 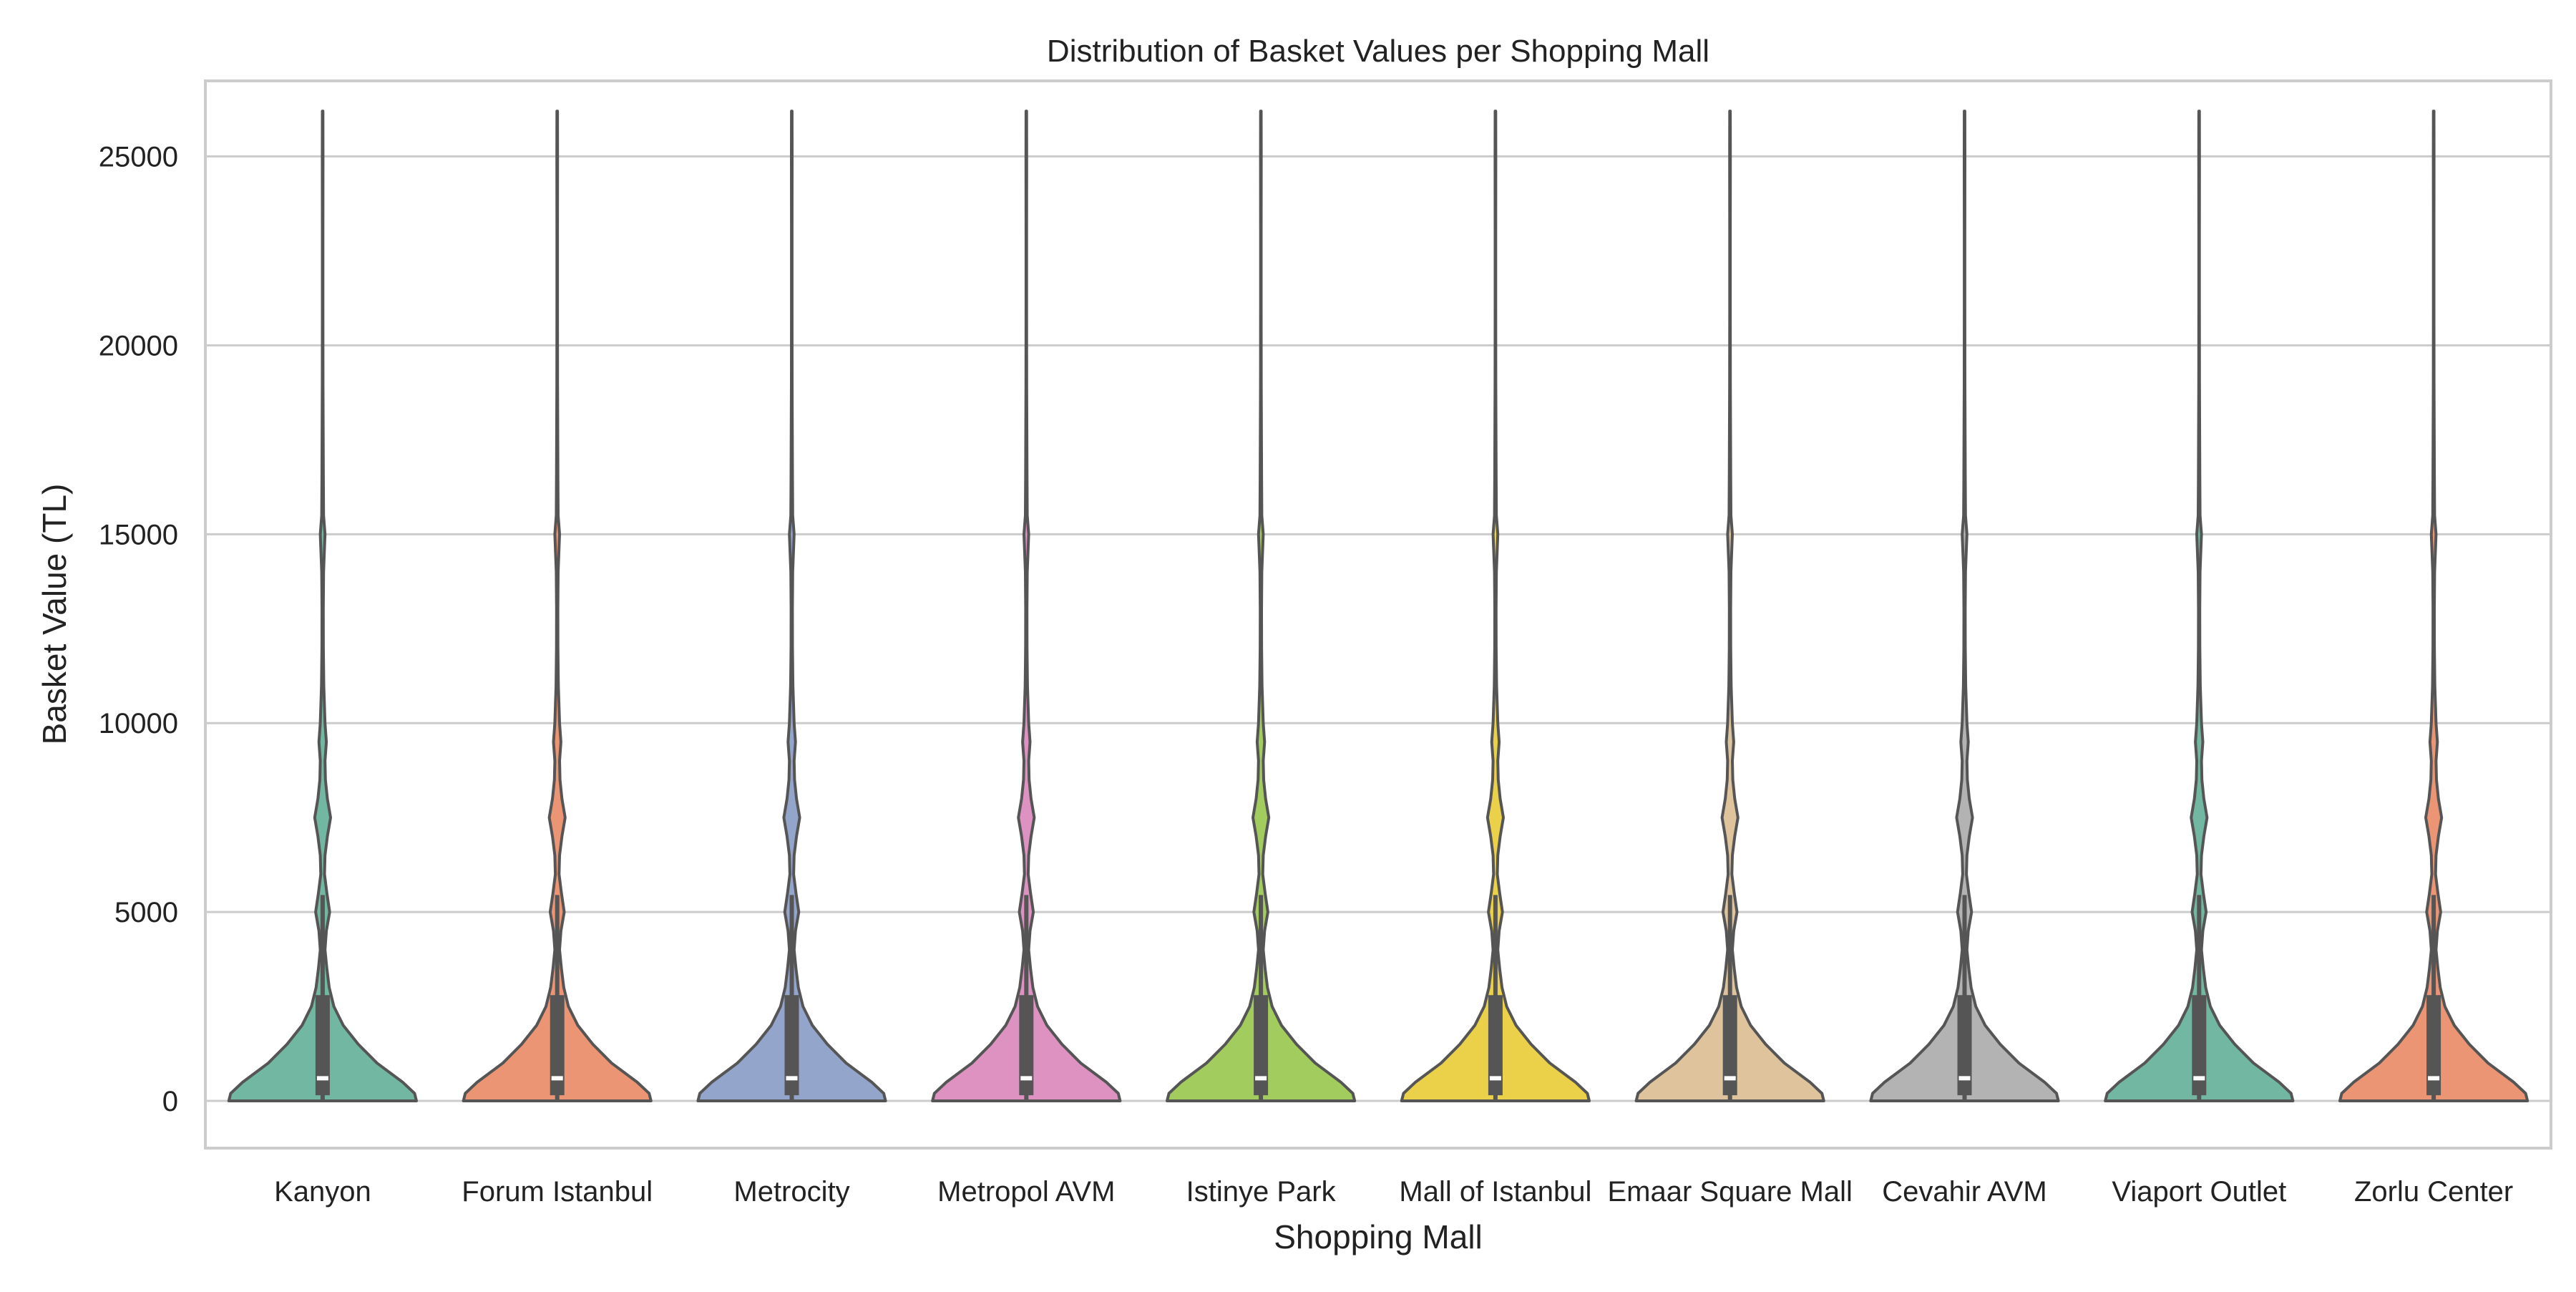 I want to click on y-tick-label: 5000, so click(x=146, y=912).